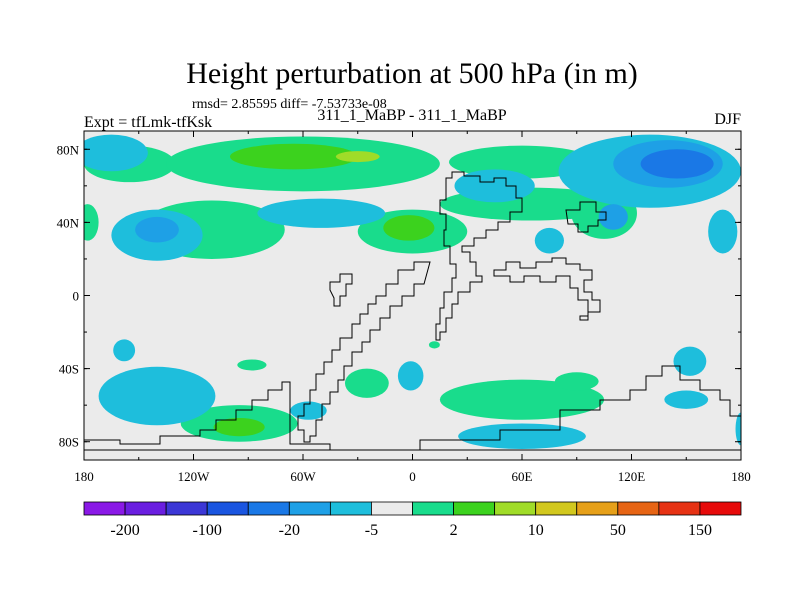  Describe the element at coordinates (69, 442) in the screenshot. I see `y-tick-label: 80S` at that location.